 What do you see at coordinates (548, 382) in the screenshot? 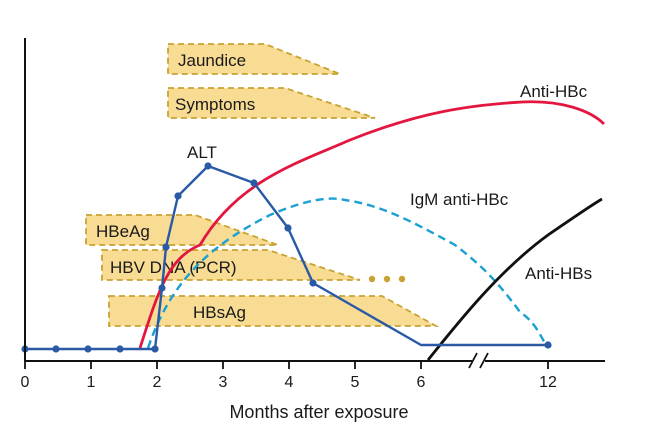
I see `x-tick-label: 12` at bounding box center [548, 382].